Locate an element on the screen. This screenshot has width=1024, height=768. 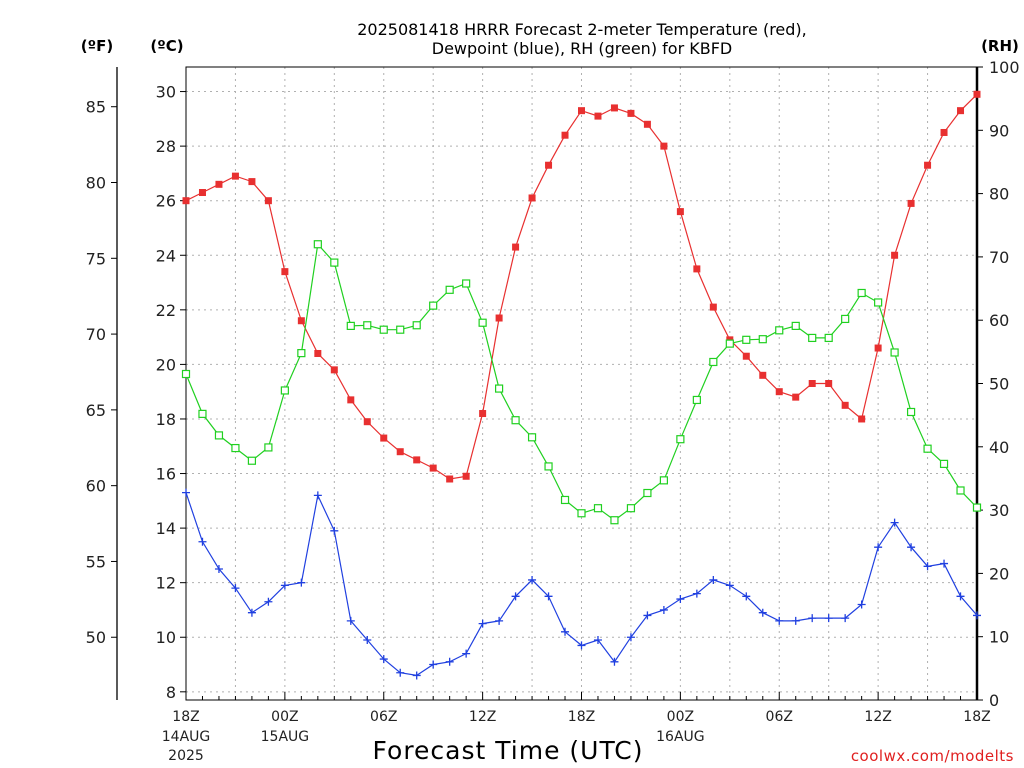
chart-title-line-2: Dewpoint (blue), RH (green) for KBFD is located at coordinates (582, 48).